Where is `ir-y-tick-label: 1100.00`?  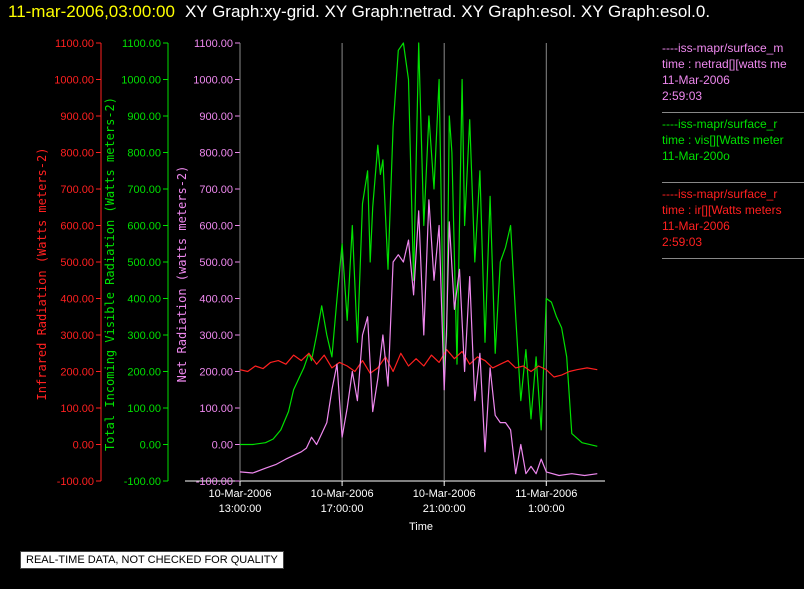
ir-y-tick-label: 1100.00 is located at coordinates (74, 44).